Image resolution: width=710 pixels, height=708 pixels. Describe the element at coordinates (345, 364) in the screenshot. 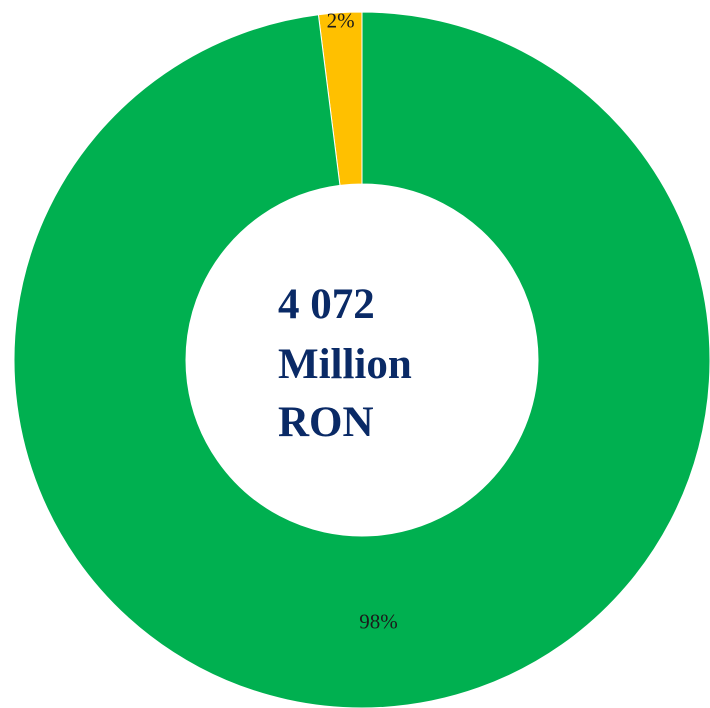

I see `center-label-line-2: Million` at that location.